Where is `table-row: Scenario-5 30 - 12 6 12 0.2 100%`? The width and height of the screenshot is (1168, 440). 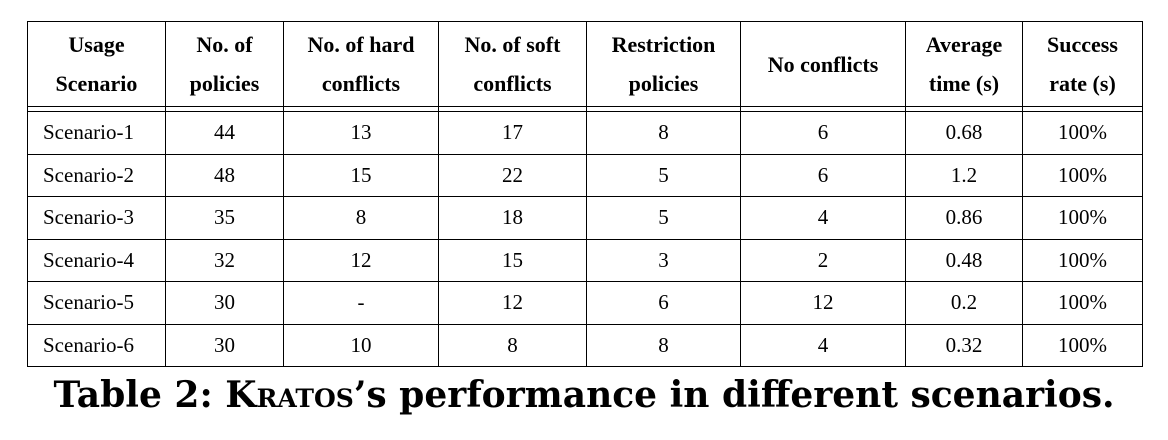 table-row: Scenario-5 30 - 12 6 12 0.2 100% is located at coordinates (585, 303).